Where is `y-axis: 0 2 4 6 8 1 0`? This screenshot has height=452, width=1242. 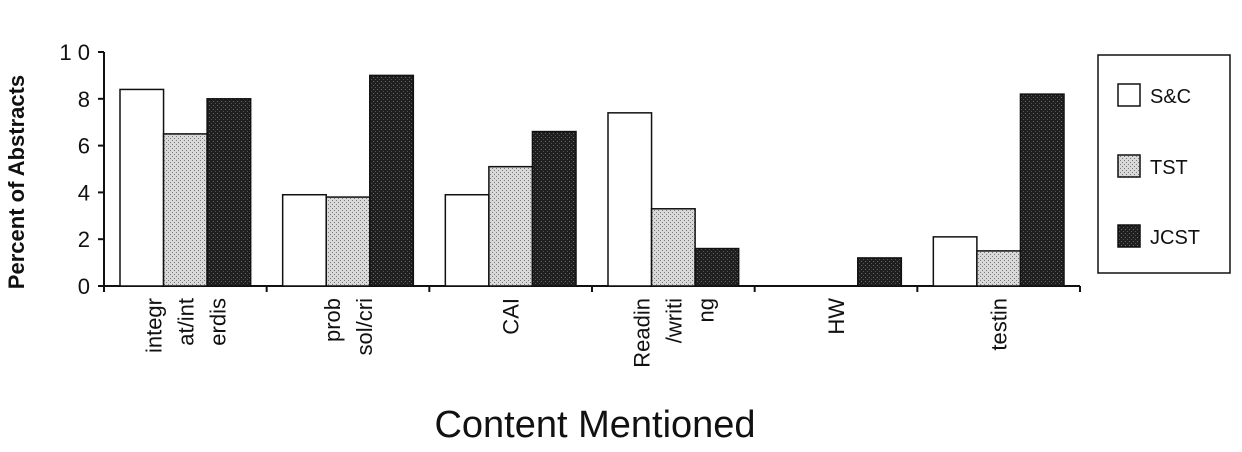
y-axis: 0 2 4 6 8 1 0 is located at coordinates (82, 169).